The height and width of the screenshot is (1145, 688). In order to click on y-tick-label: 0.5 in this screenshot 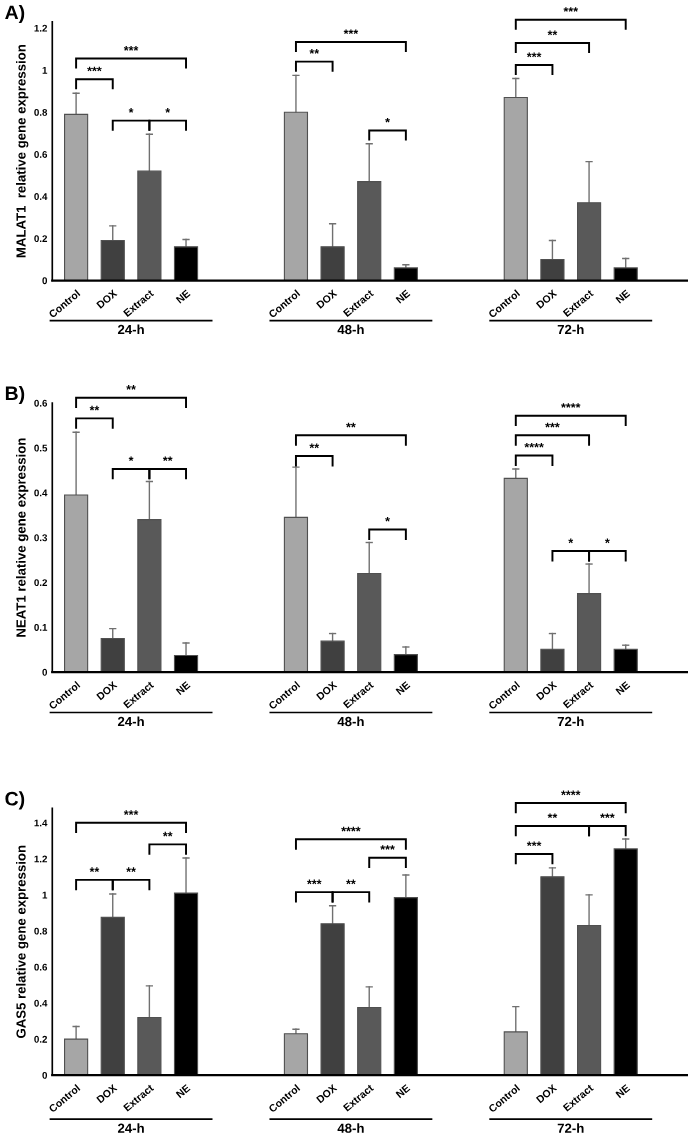, I will do `click(41, 448)`.